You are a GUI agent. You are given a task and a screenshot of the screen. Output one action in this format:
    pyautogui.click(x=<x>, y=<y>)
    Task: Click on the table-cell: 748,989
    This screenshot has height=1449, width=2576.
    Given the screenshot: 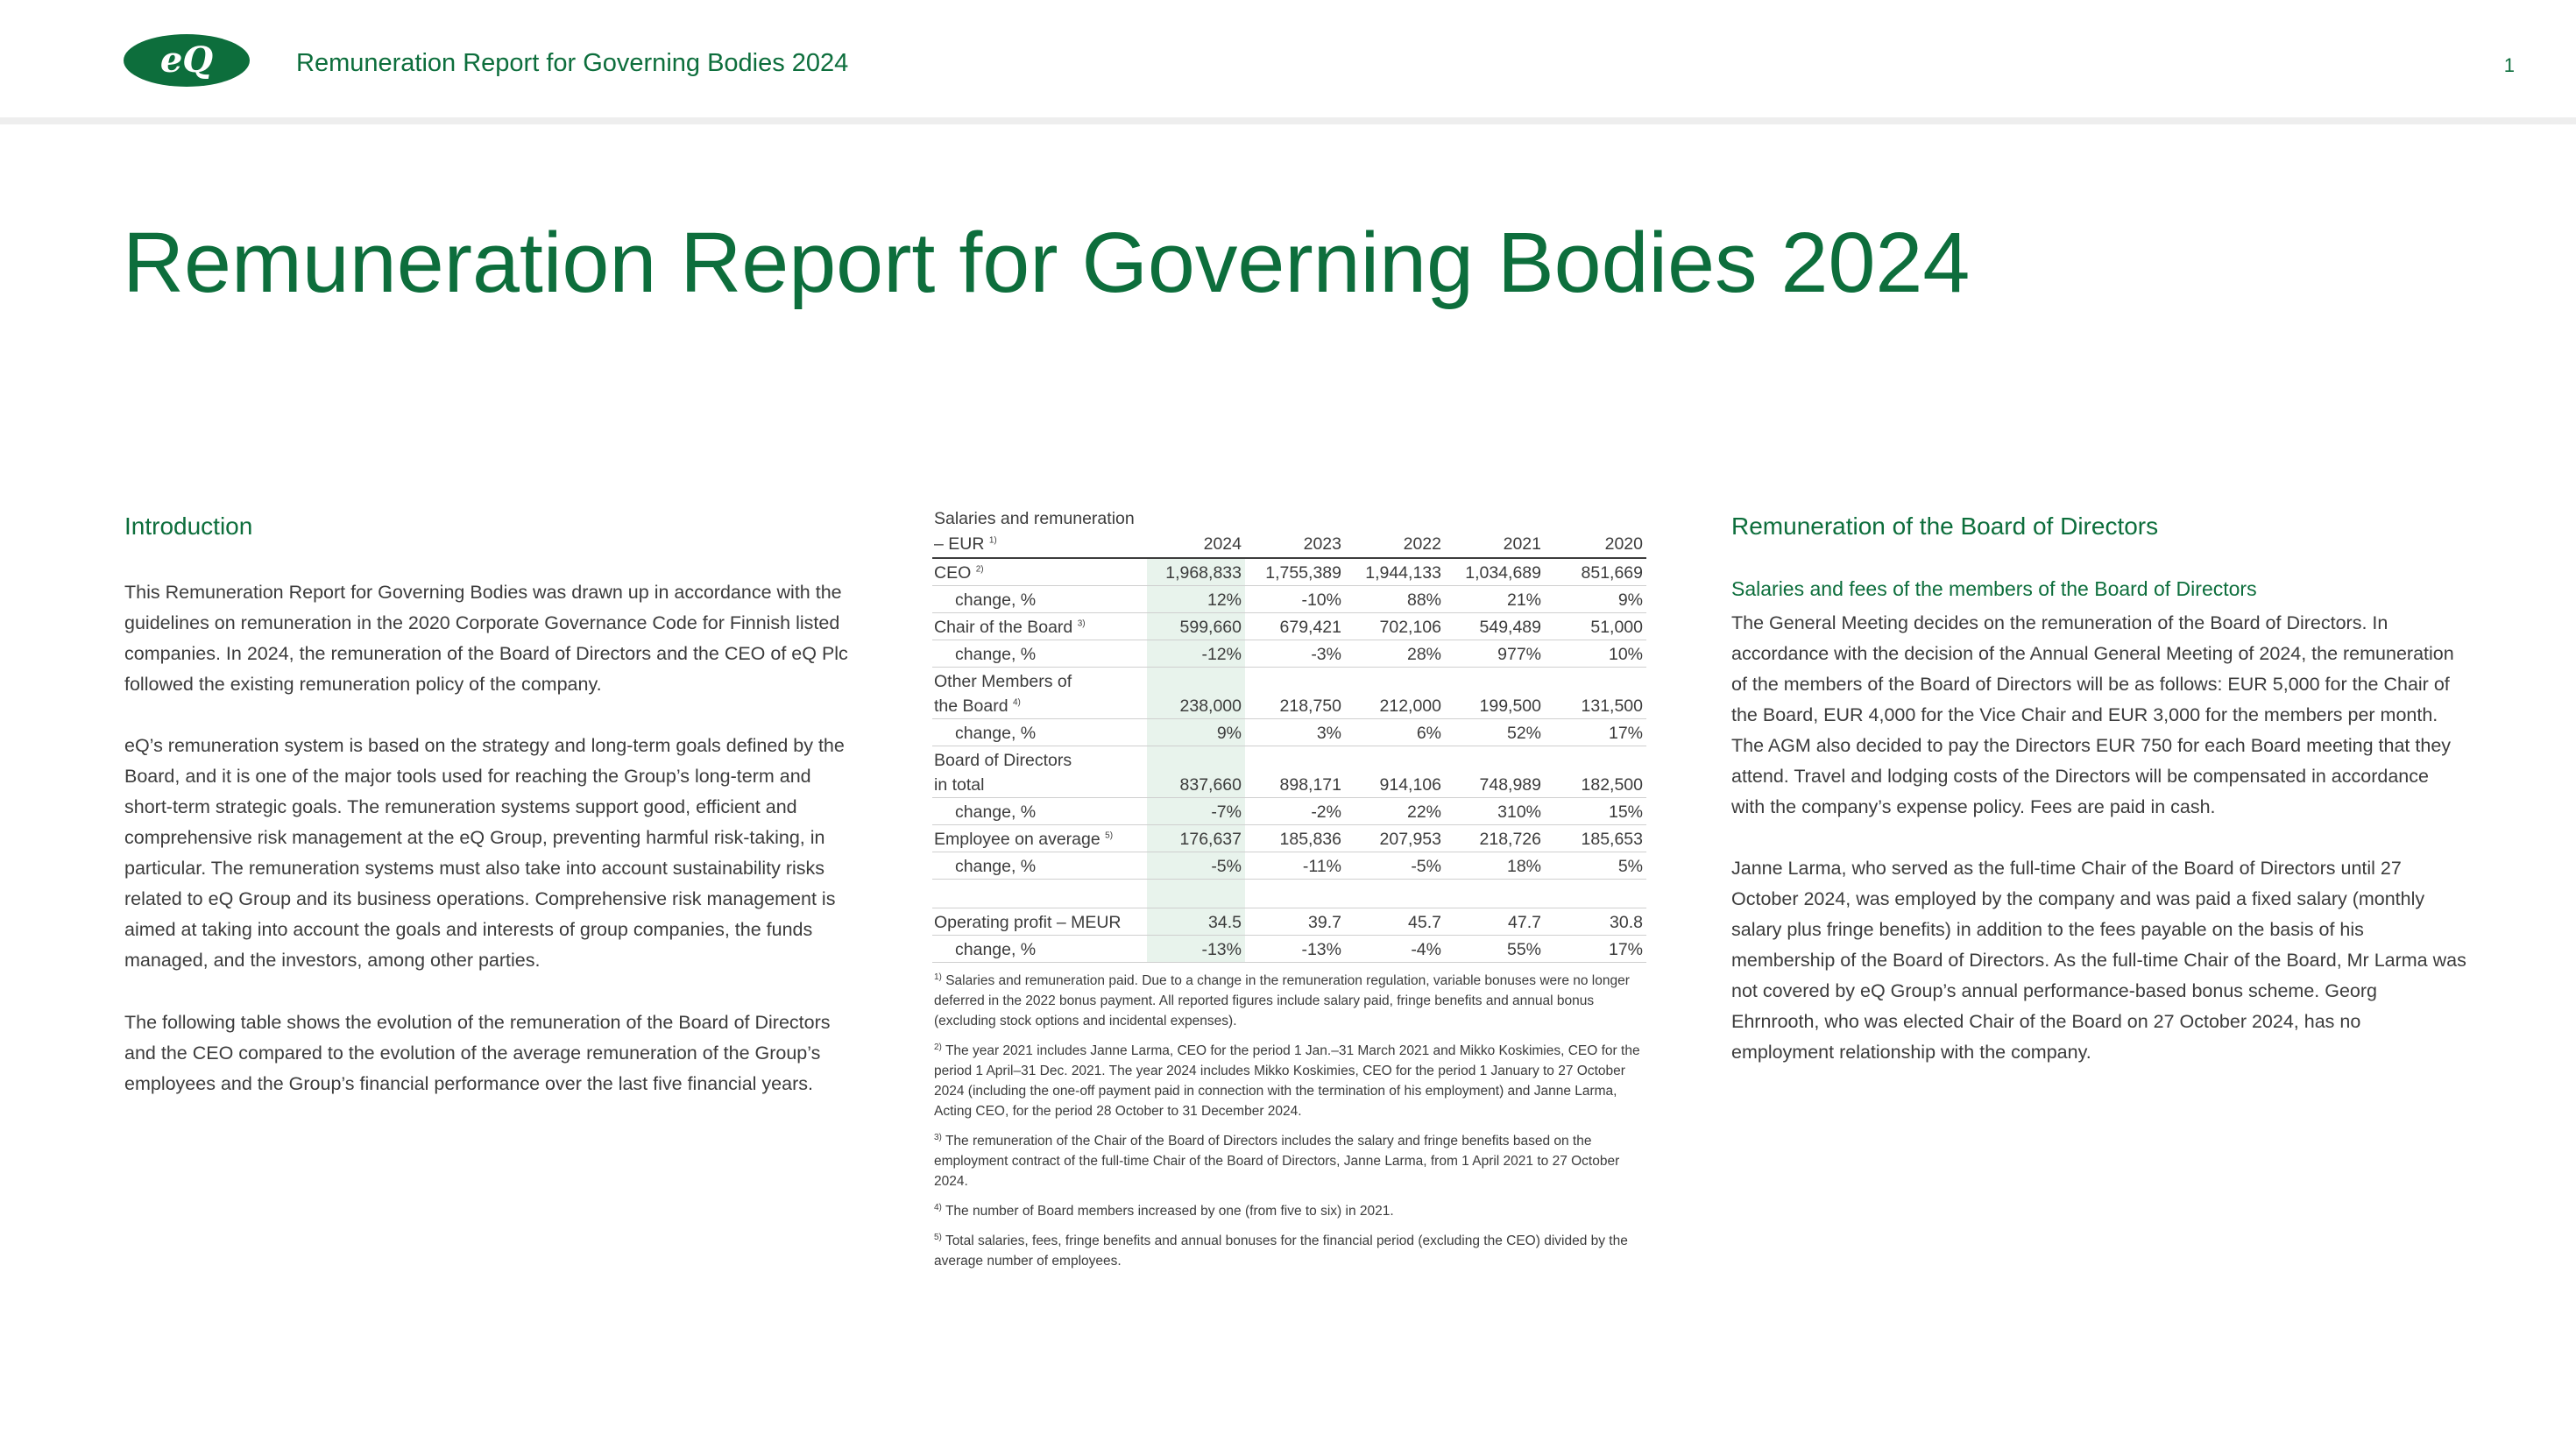 What is the action you would take?
    pyautogui.click(x=1495, y=772)
    